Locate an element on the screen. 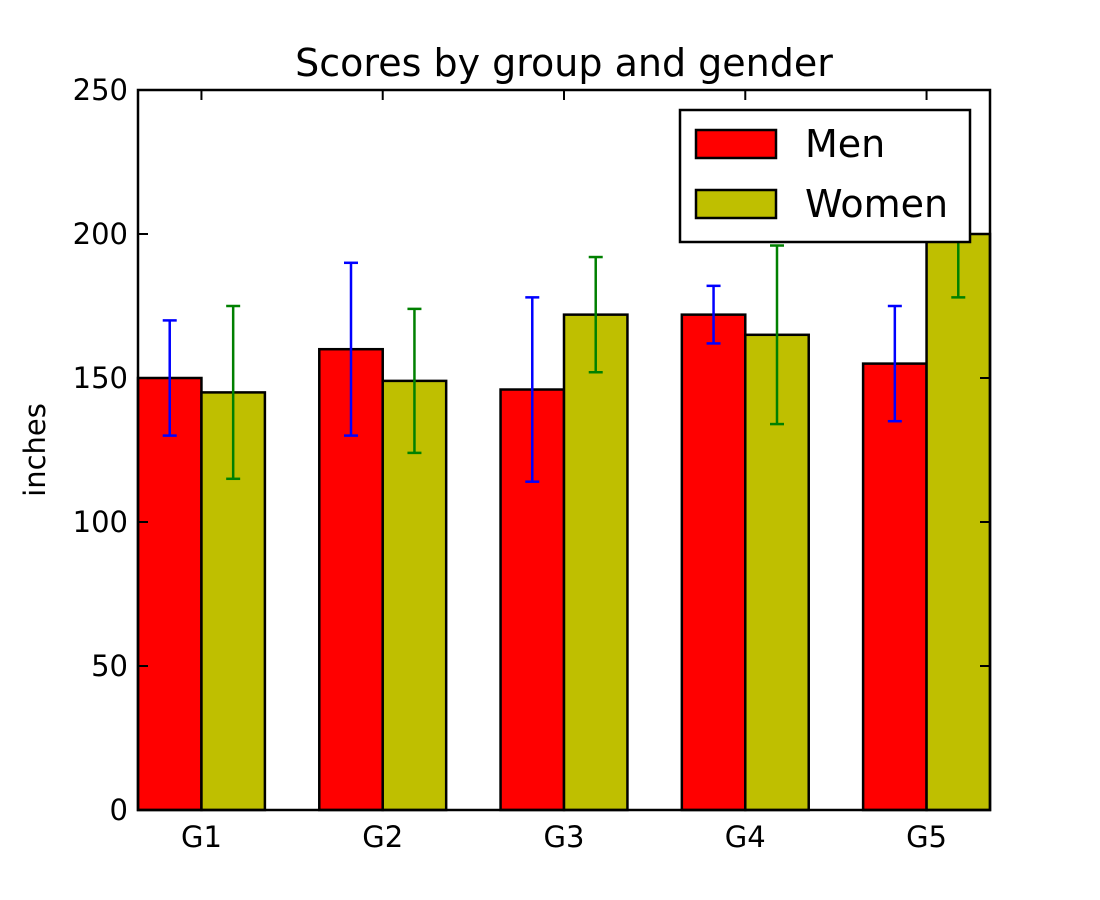  chart-title: Scores by group and gender is located at coordinates (564, 63).